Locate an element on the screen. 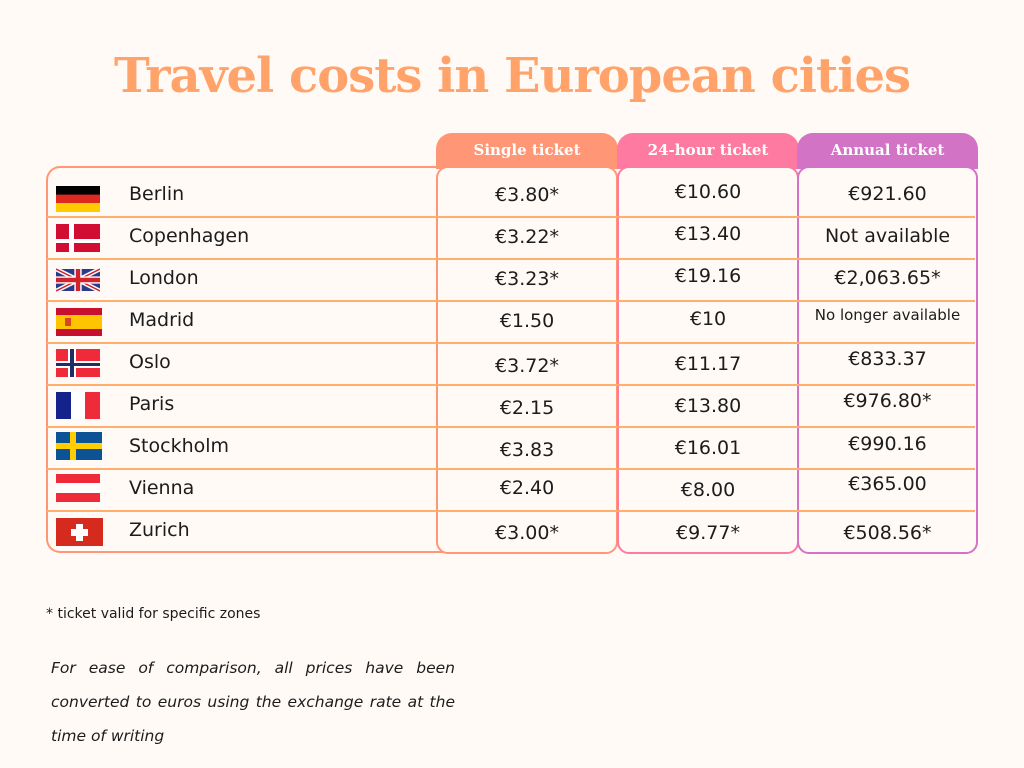 This screenshot has width=1024, height=768. day-ticket-price: €8.00 is located at coordinates (708, 490).